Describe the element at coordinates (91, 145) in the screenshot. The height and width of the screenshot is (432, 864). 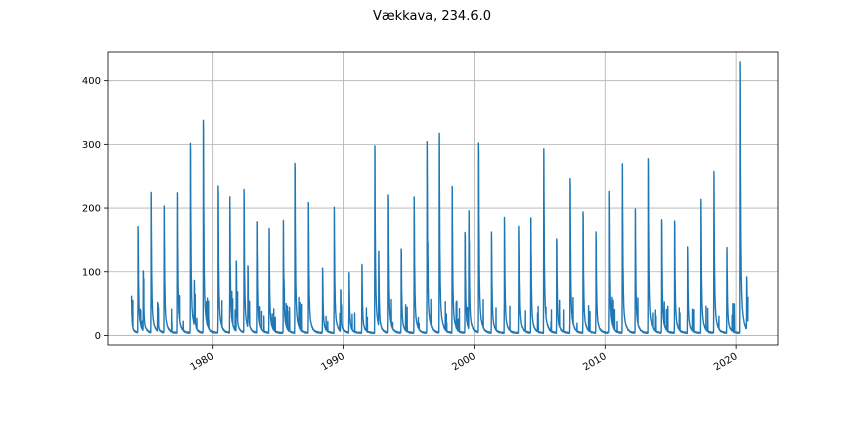
I see `y-tick-label: 300` at that location.